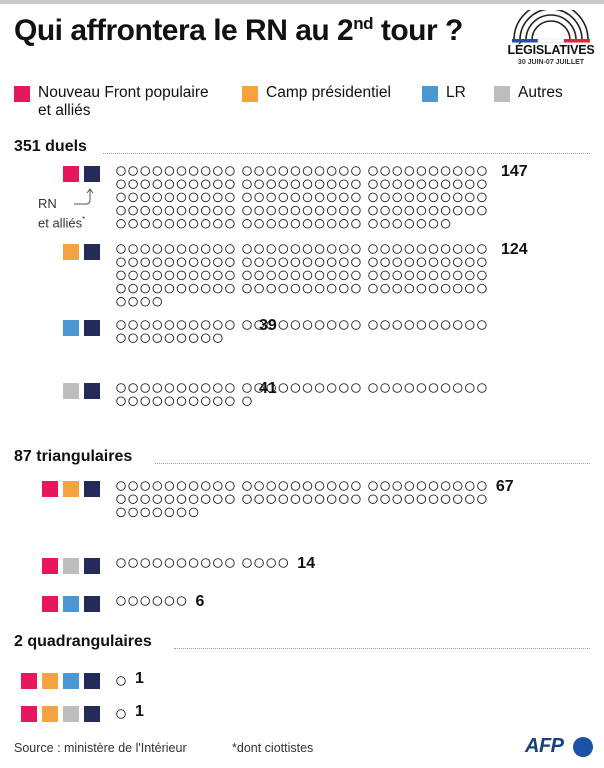 The height and width of the screenshot is (768, 604). Describe the element at coordinates (306, 563) in the screenshot. I see `row-total-label: 14` at that location.